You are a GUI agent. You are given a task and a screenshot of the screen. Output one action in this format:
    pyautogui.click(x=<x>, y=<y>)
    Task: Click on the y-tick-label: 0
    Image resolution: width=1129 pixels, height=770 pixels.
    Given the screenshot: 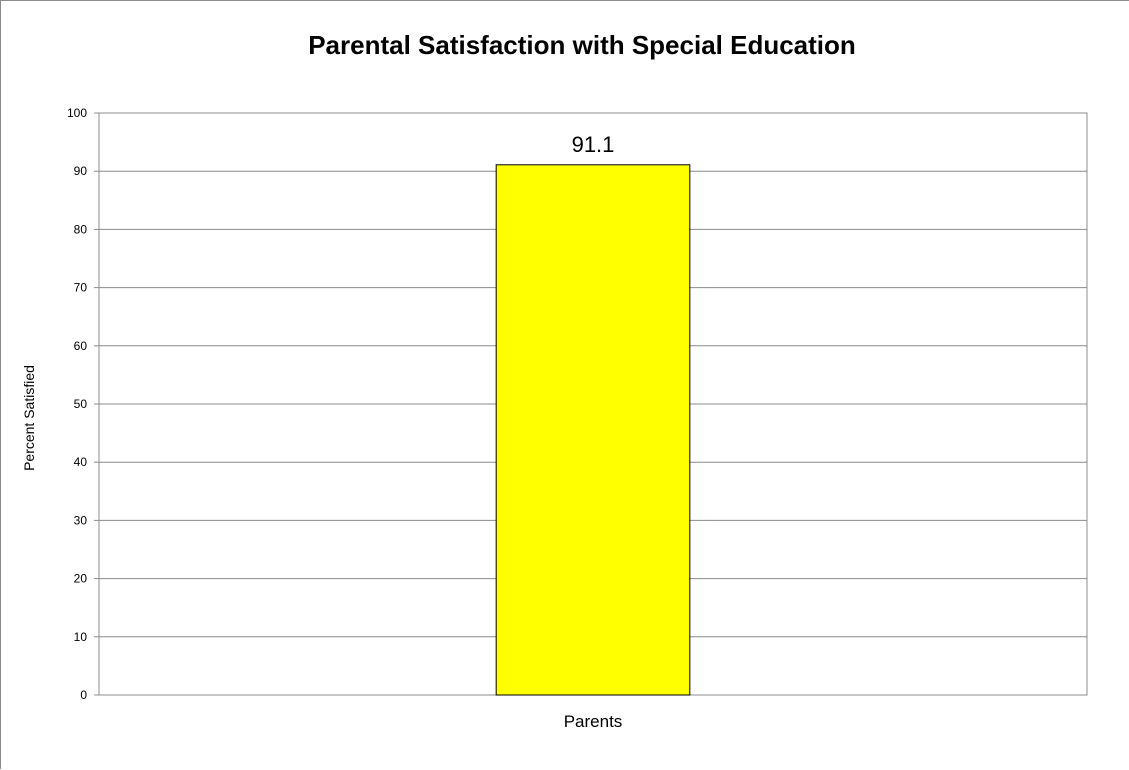 What is the action you would take?
    pyautogui.click(x=83, y=695)
    